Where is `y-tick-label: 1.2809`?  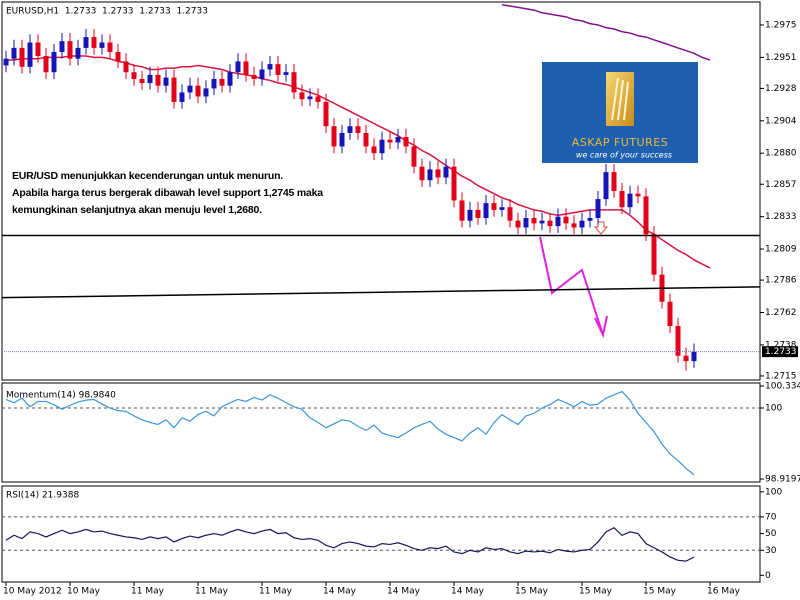
y-tick-label: 1.2809 is located at coordinates (781, 250).